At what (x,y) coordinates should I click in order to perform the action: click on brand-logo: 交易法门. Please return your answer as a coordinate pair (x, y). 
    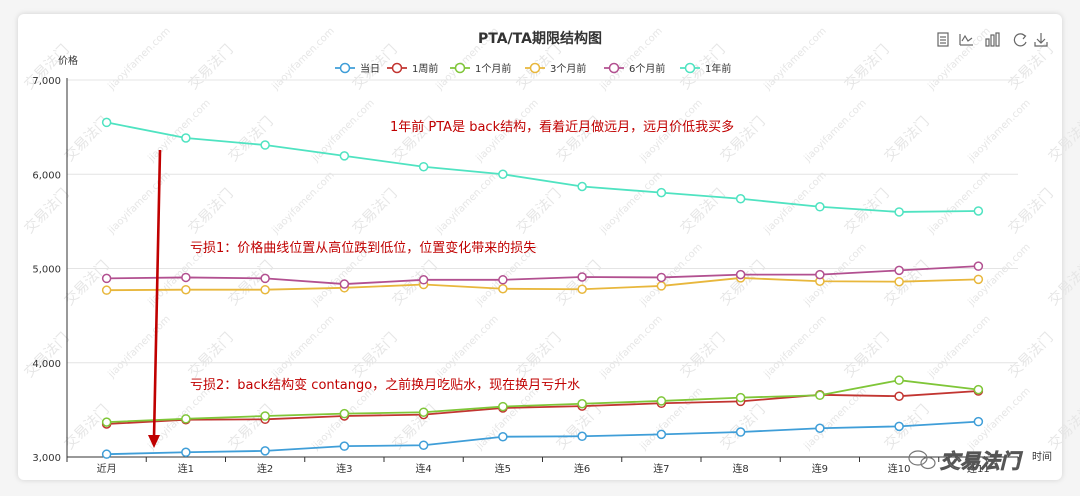
    Looking at the image, I should click on (965, 461).